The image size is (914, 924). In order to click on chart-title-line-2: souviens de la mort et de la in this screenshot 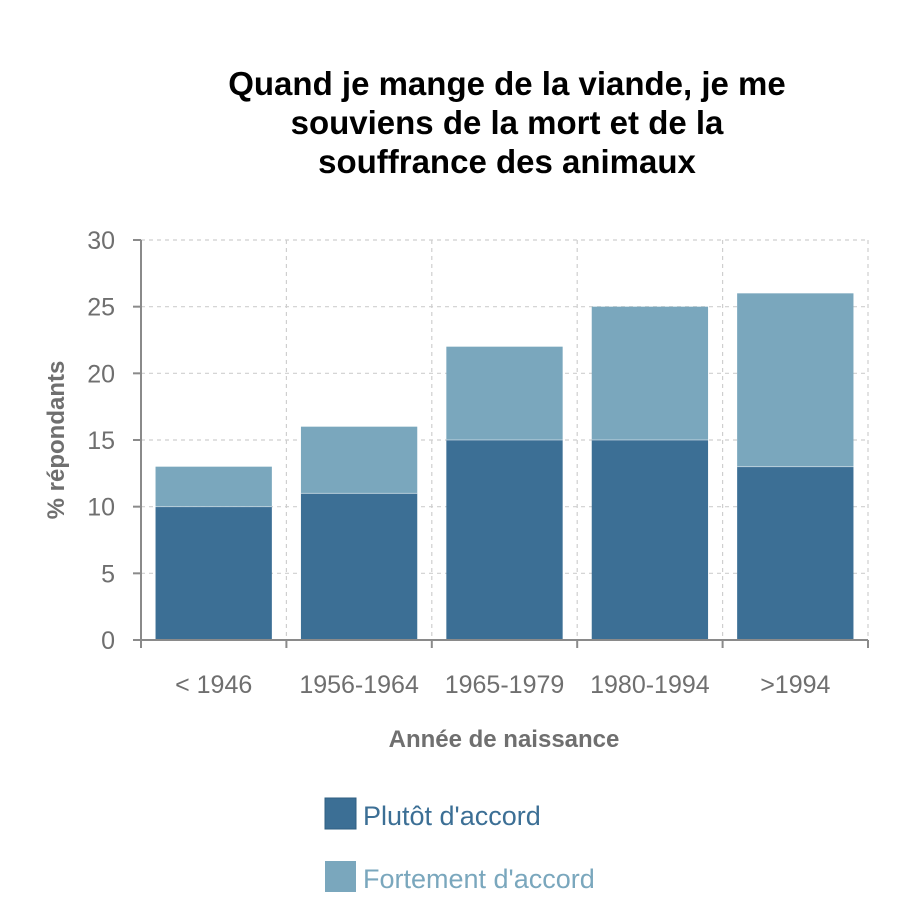, I will do `click(507, 122)`.